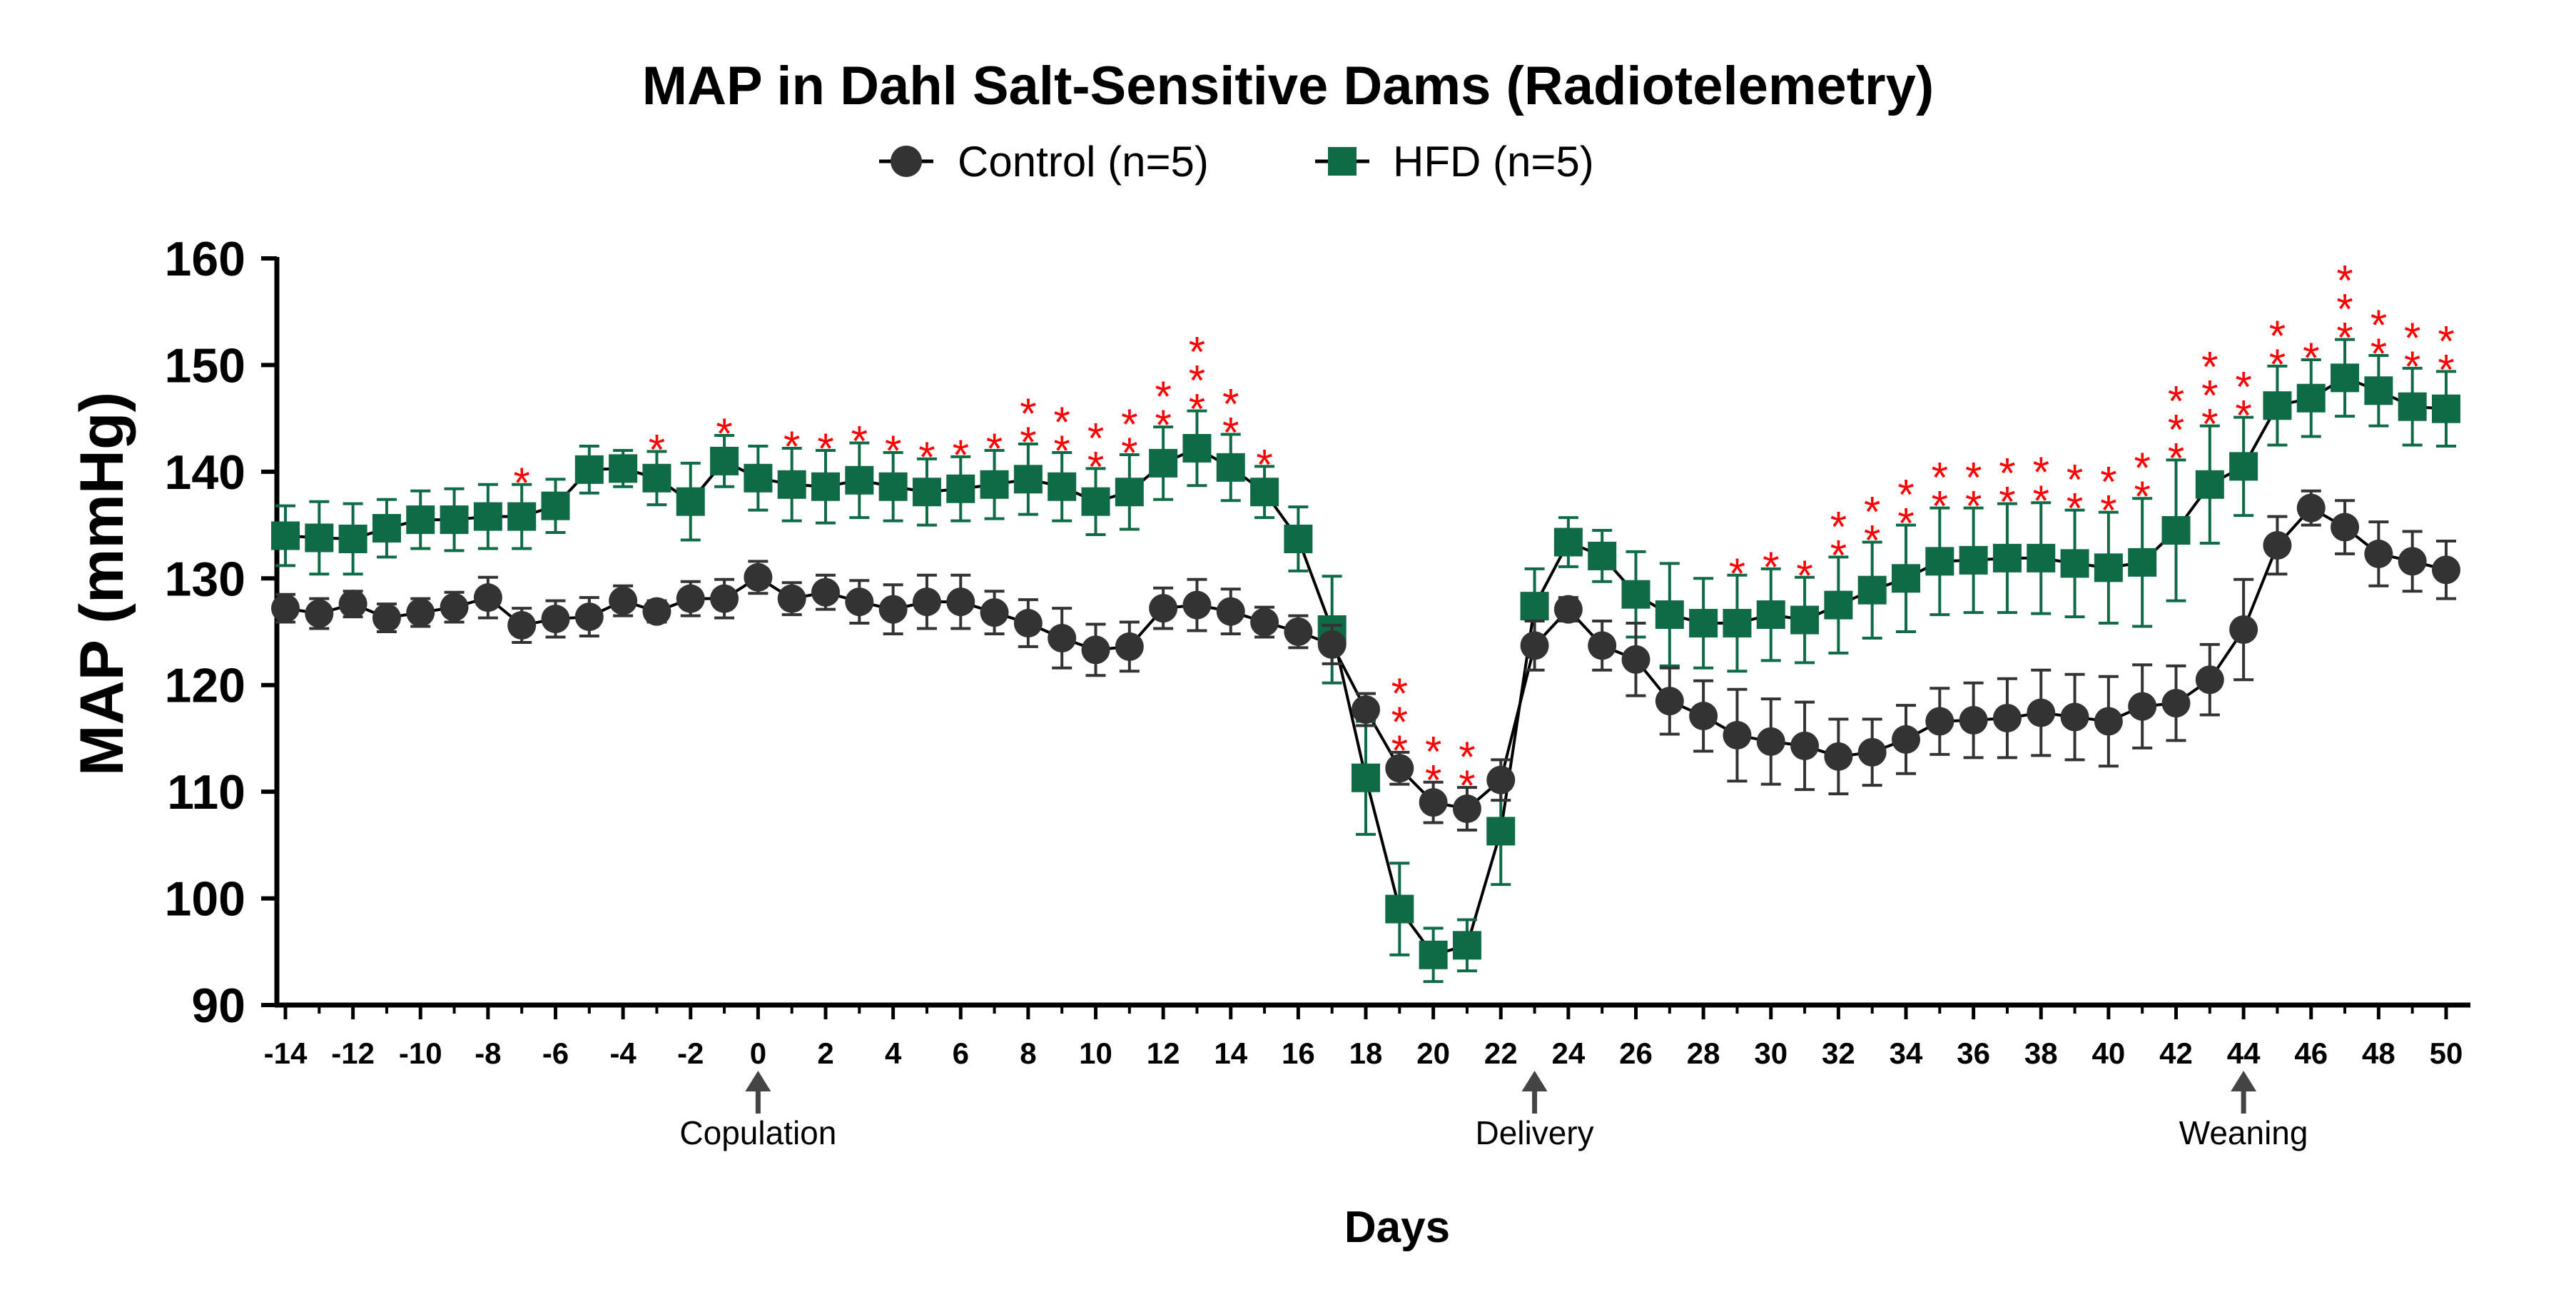  What do you see at coordinates (1095, 1053) in the screenshot?
I see `x-tick-label: 10` at bounding box center [1095, 1053].